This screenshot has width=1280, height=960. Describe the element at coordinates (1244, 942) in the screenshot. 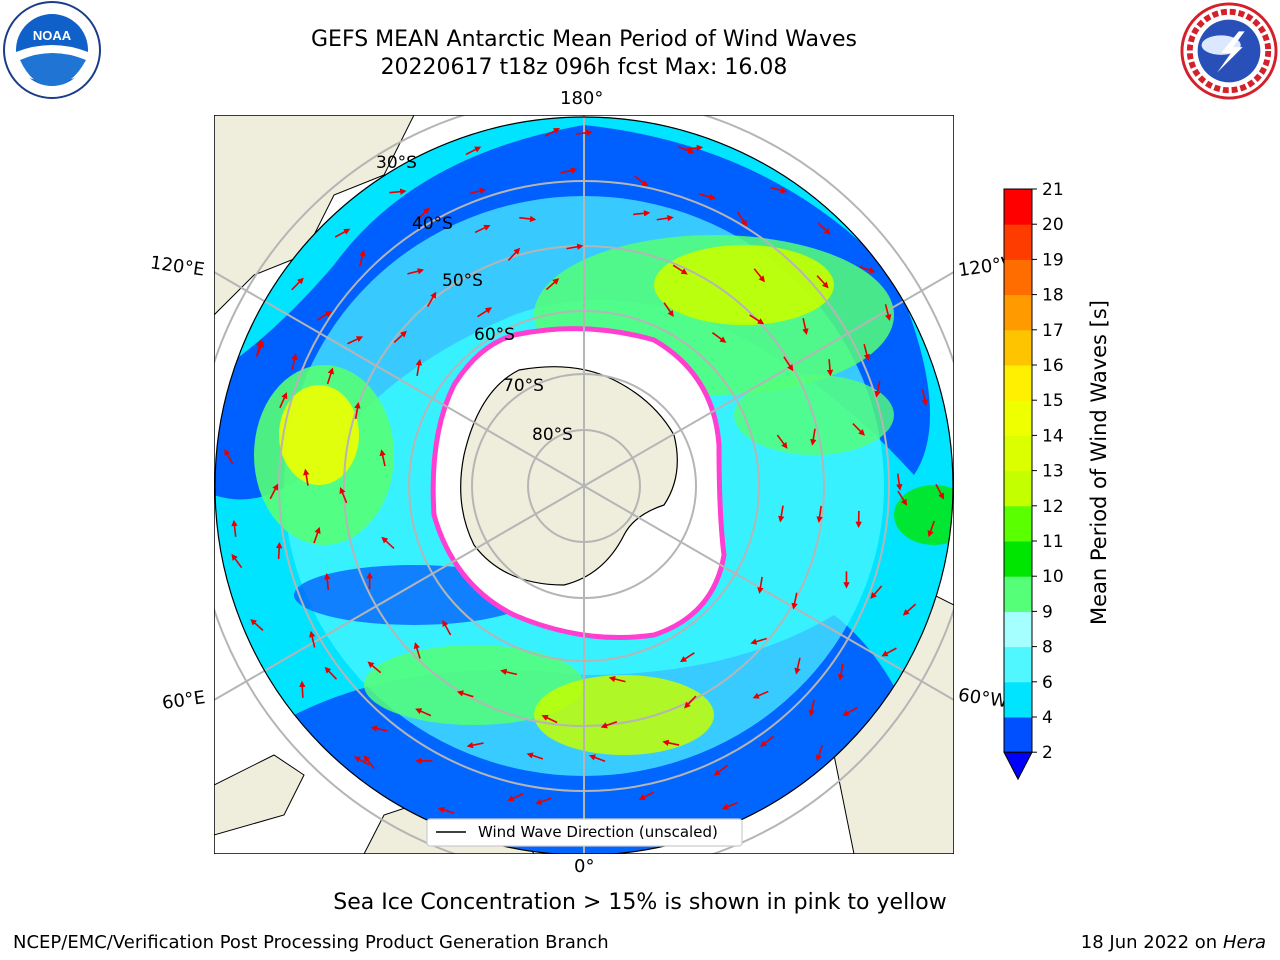

I see `host-label: Hera` at that location.